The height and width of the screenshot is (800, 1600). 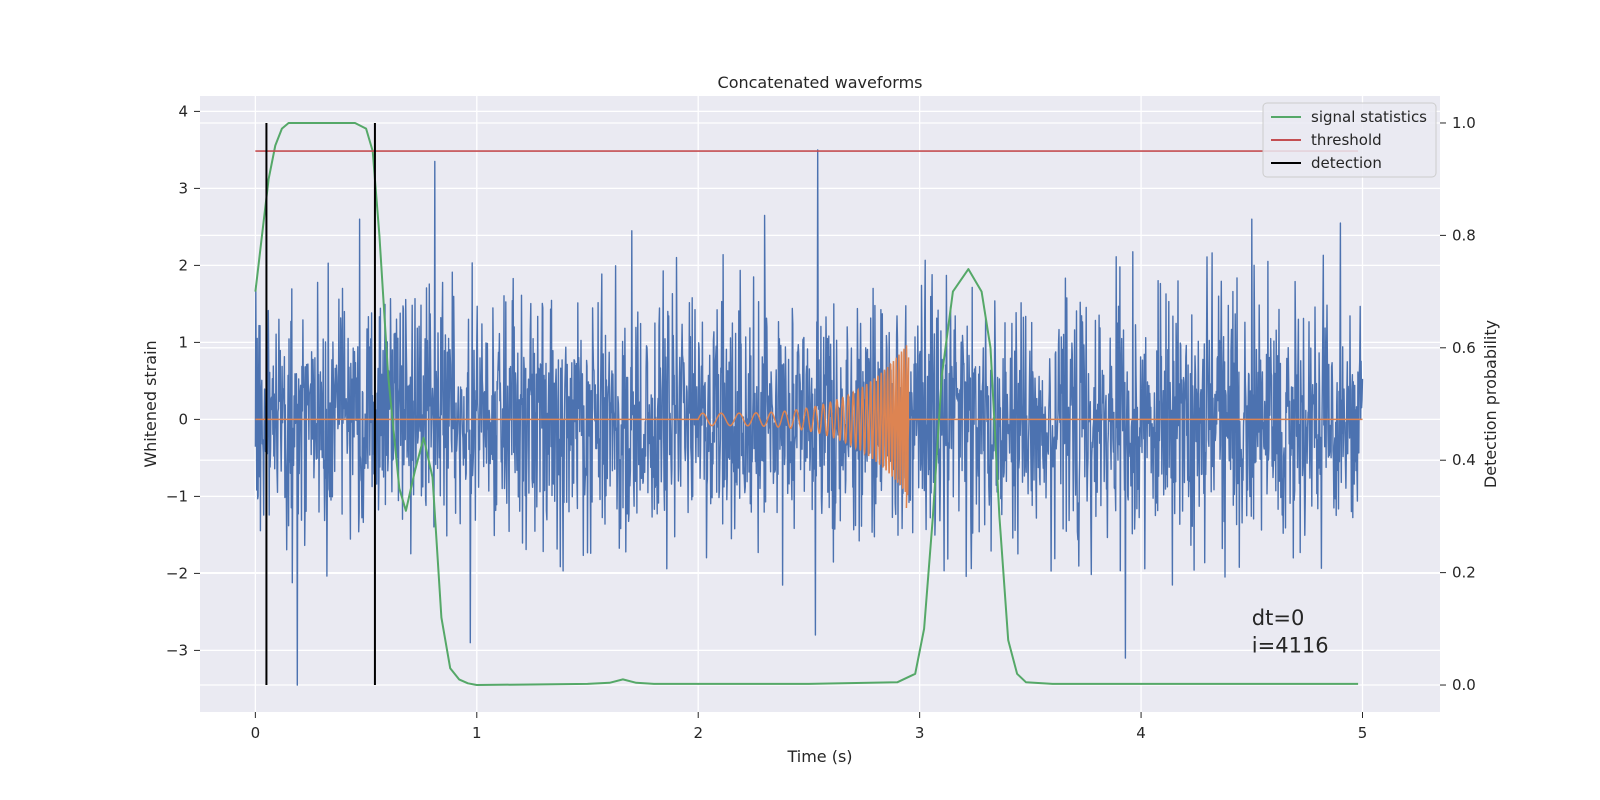 What do you see at coordinates (1141, 733) in the screenshot?
I see `x-tick-label: 4` at bounding box center [1141, 733].